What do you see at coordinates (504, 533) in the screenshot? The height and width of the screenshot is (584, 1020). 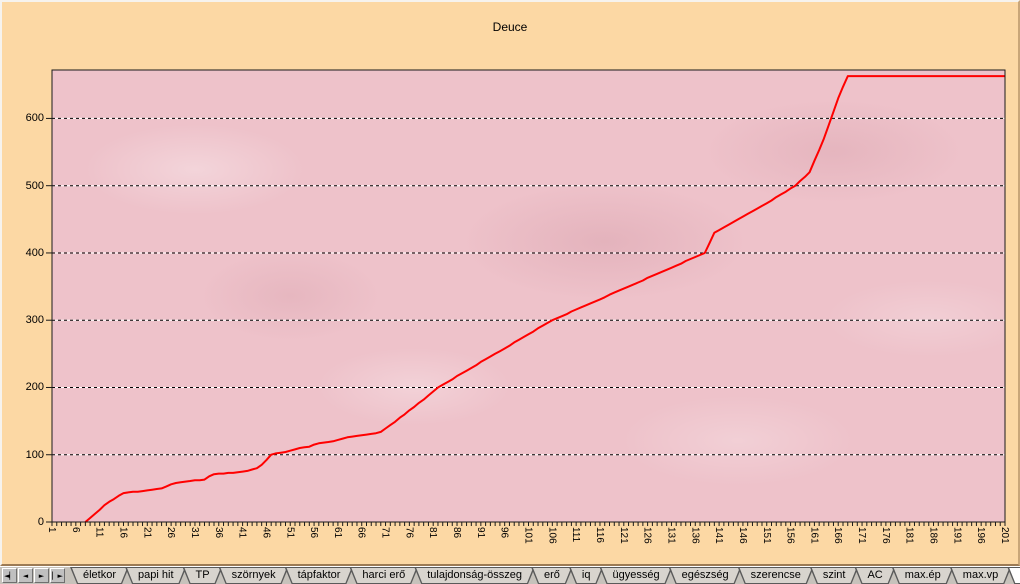 I see `x-tick-label: 96` at bounding box center [504, 533].